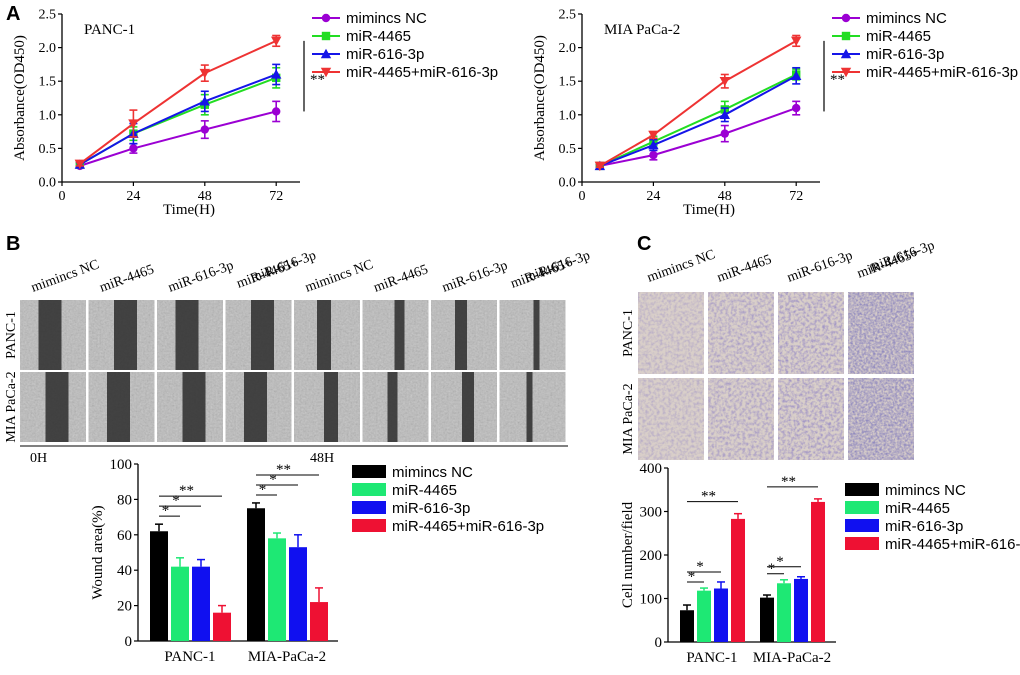  Describe the element at coordinates (11, 406) in the screenshot. I see `wound-row-label: MIA PaCa-2` at that location.